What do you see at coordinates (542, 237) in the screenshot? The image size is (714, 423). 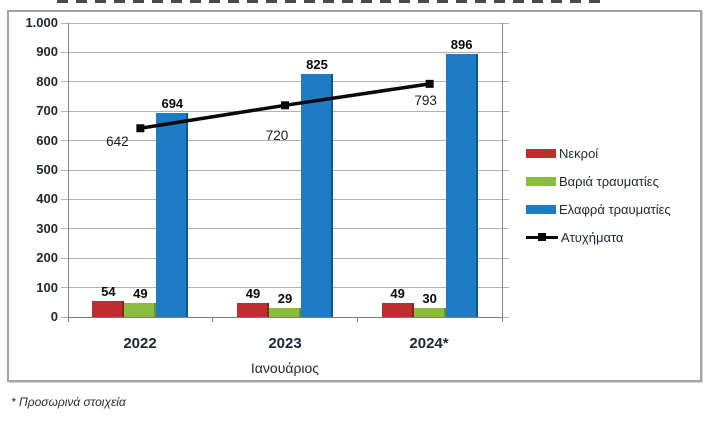 I see `legend-line-marker-icon` at bounding box center [542, 237].